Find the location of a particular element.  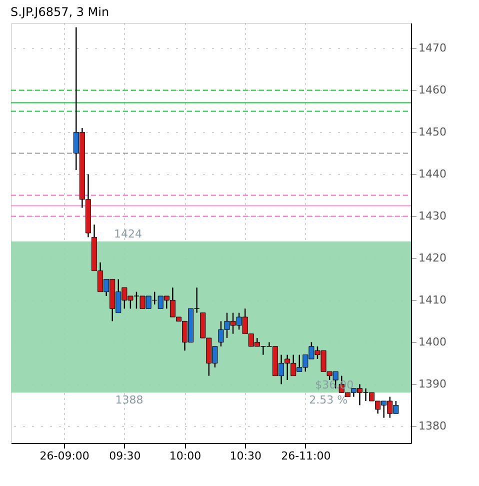

annotation: 1388 is located at coordinates (129, 400).